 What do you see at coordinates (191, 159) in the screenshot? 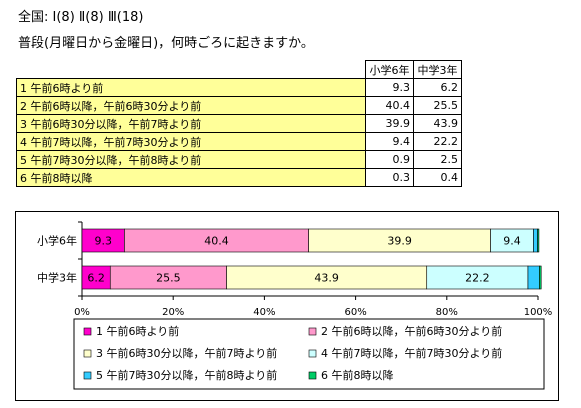
I see `row-label: 5 午前7時30分以降，午前8時より前` at bounding box center [191, 159].